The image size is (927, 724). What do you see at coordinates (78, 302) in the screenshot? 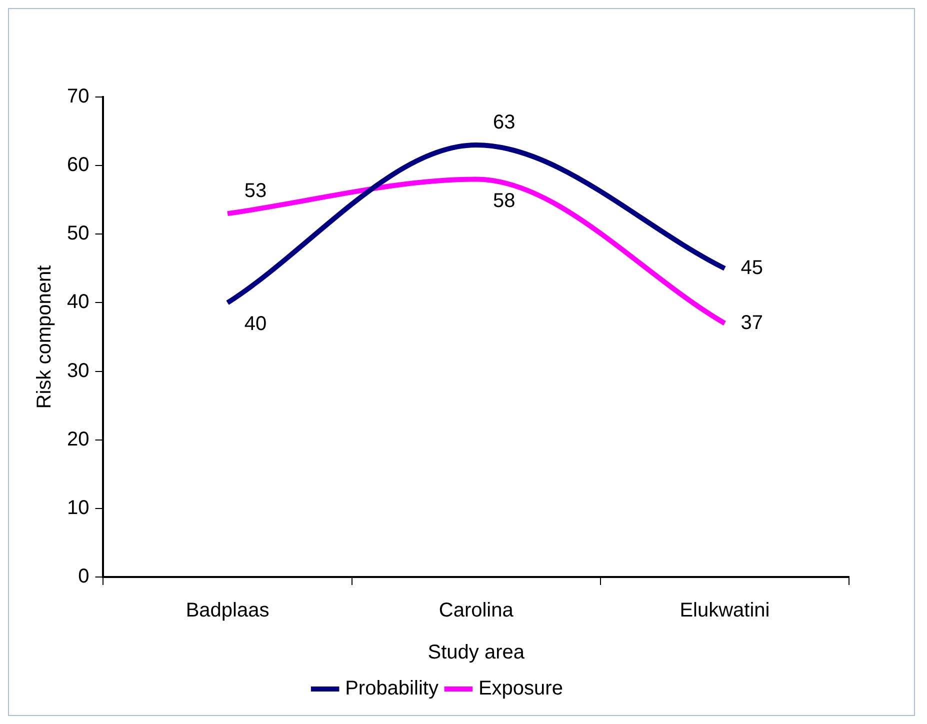
I see `y-tick-label: 40` at bounding box center [78, 302].